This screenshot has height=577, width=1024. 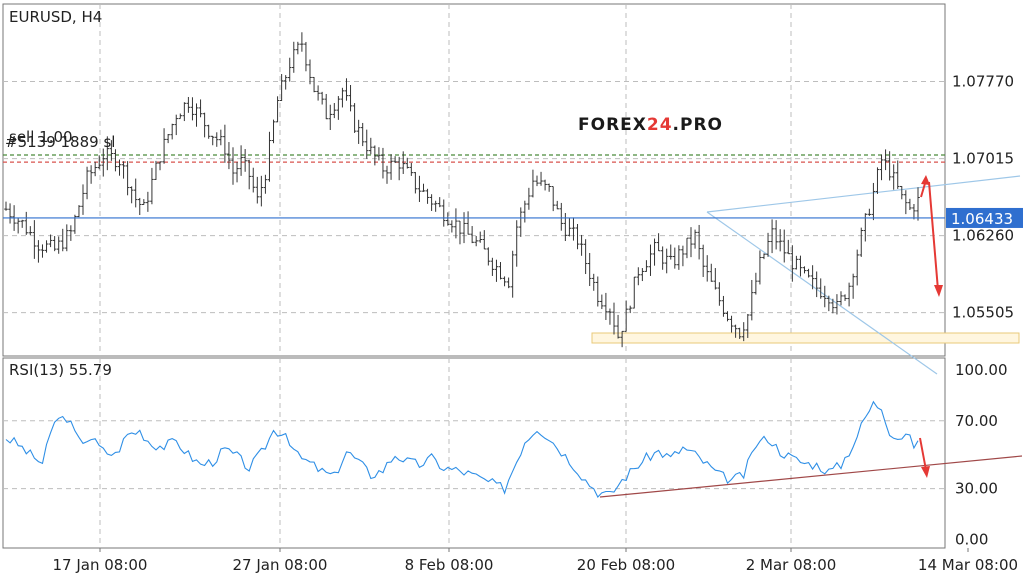 I want to click on price-tick-label: 1.05505, so click(x=983, y=313).